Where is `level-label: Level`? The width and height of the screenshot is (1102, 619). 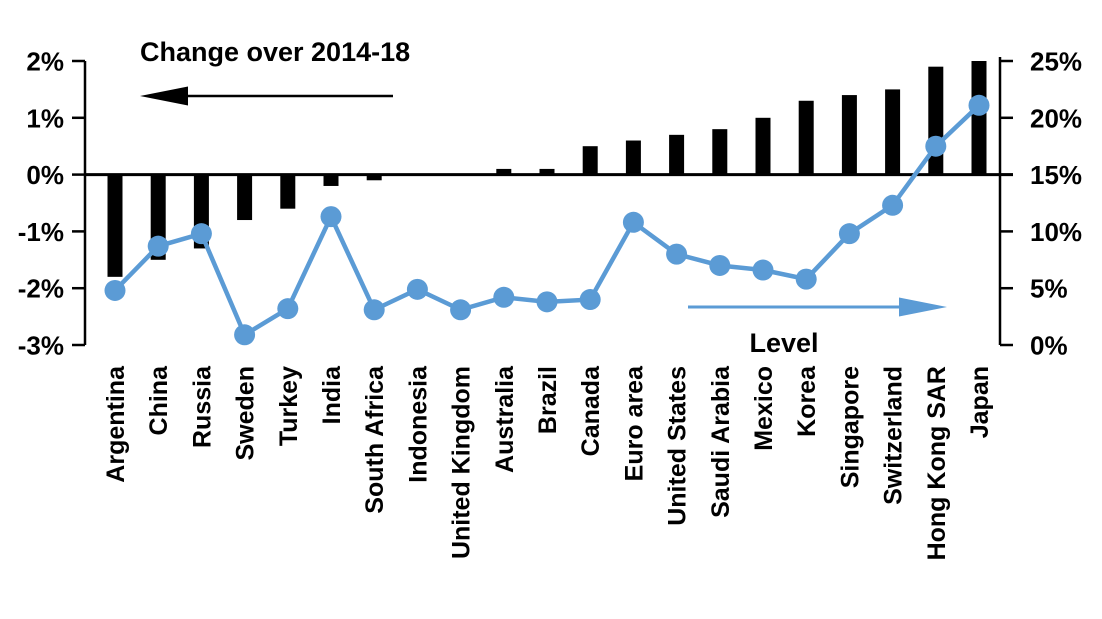
level-label: Level is located at coordinates (783, 343).